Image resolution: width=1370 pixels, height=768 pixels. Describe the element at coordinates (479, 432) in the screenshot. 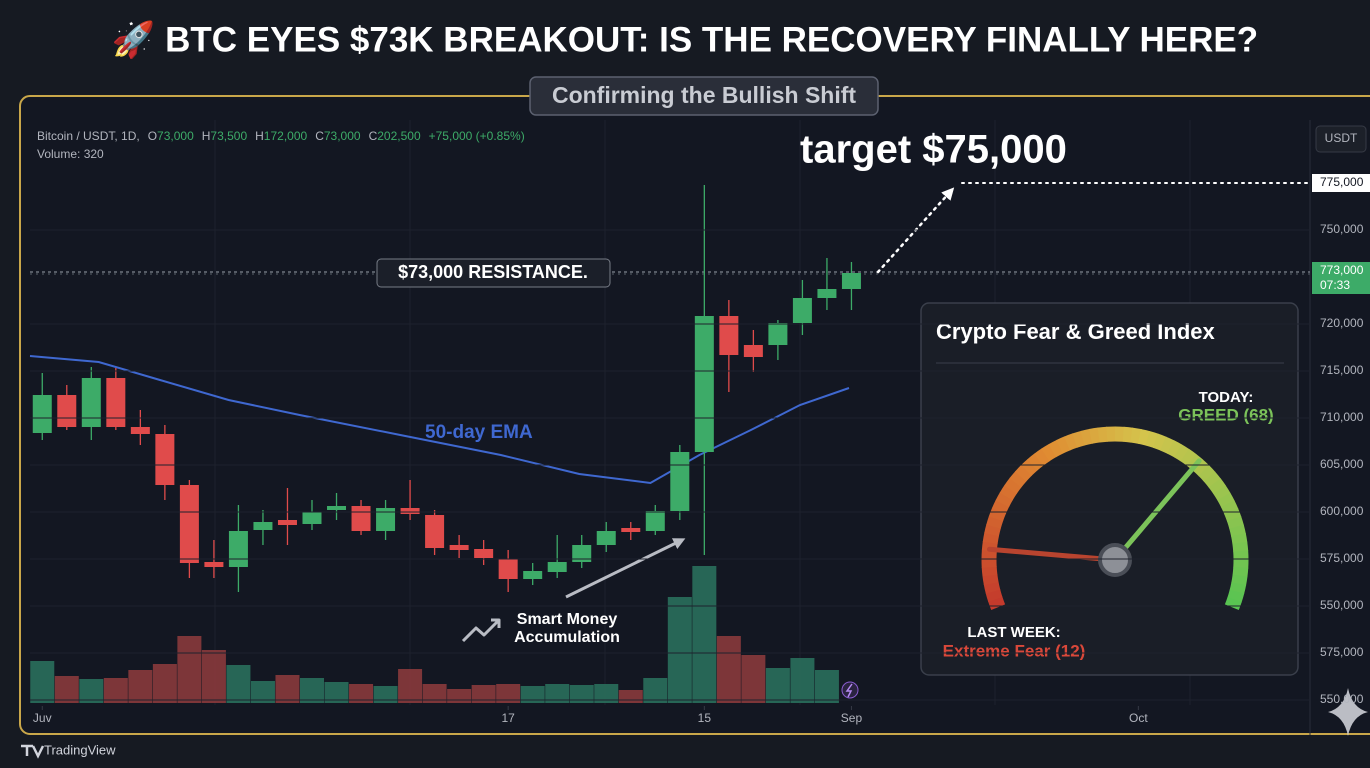

I see `ema-label: 50-day EMA` at that location.